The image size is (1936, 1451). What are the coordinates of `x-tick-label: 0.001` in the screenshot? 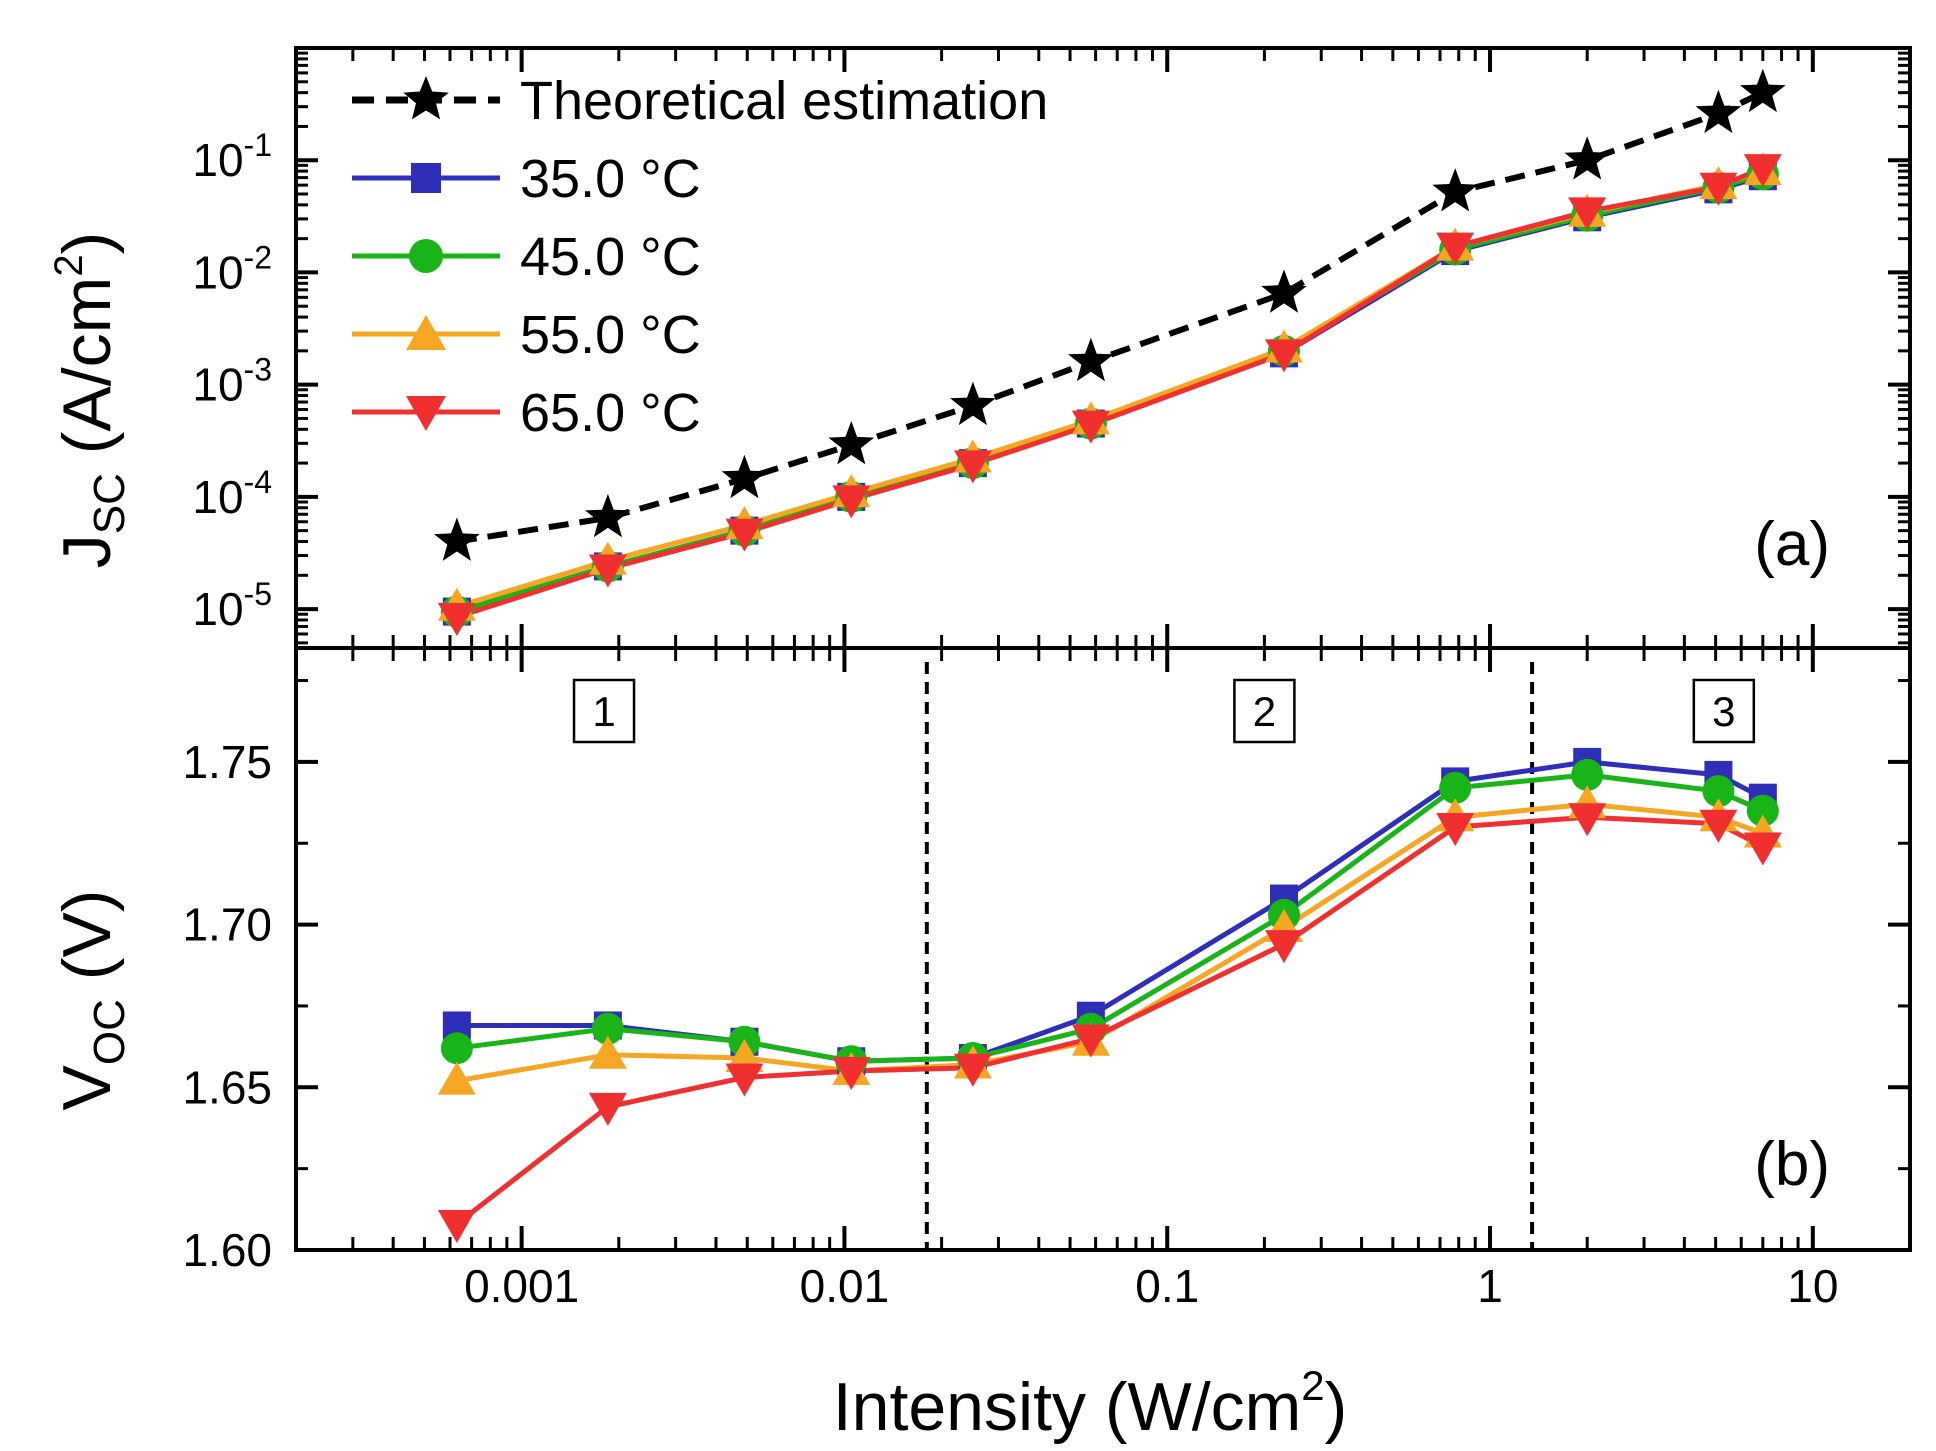 It's located at (521, 1286).